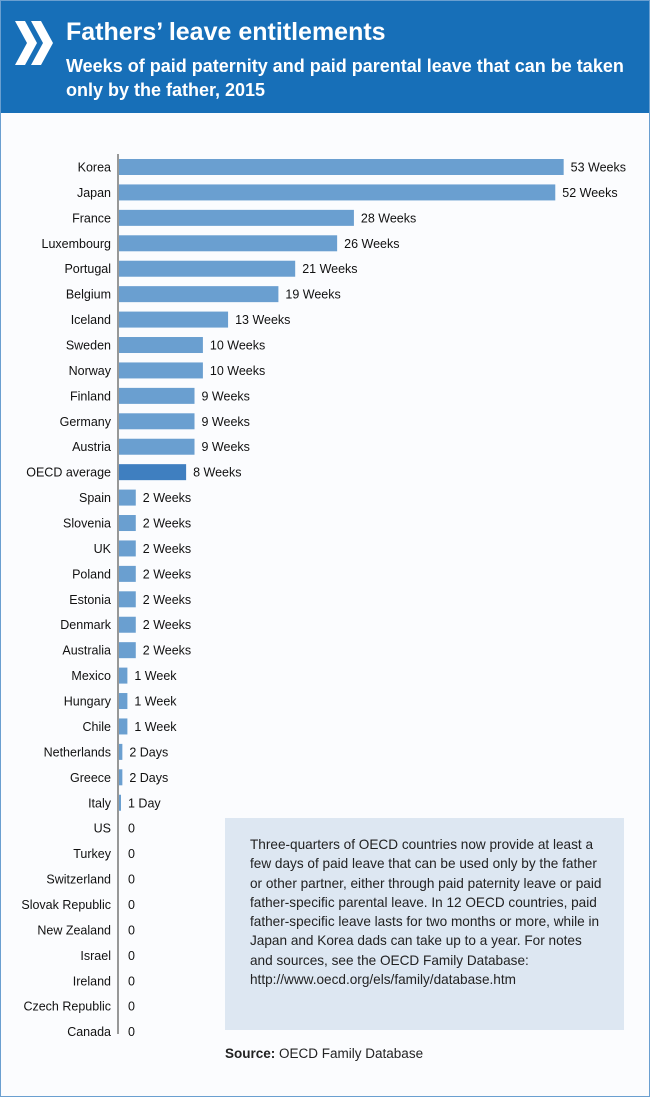 This screenshot has width=650, height=1097. What do you see at coordinates (89, 1032) in the screenshot?
I see `category-label-canada: Canada` at bounding box center [89, 1032].